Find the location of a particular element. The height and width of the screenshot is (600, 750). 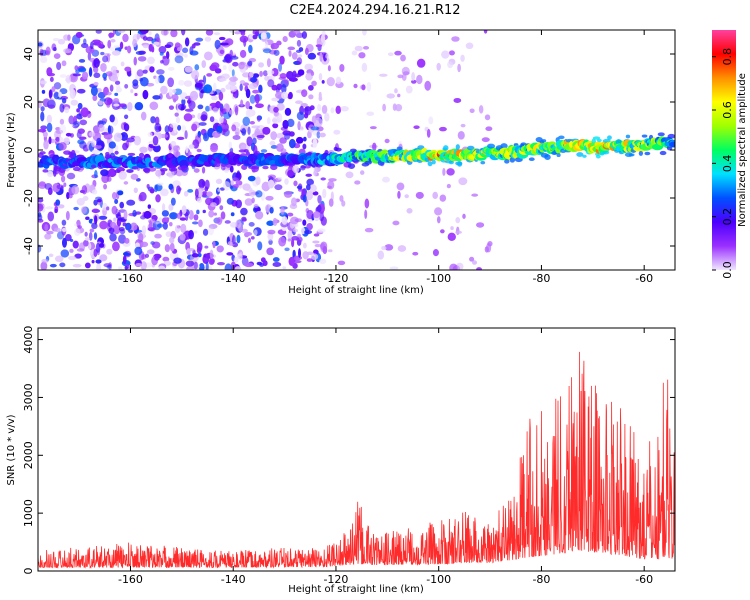

x-tick-label: -120 is located at coordinates (335, 278).